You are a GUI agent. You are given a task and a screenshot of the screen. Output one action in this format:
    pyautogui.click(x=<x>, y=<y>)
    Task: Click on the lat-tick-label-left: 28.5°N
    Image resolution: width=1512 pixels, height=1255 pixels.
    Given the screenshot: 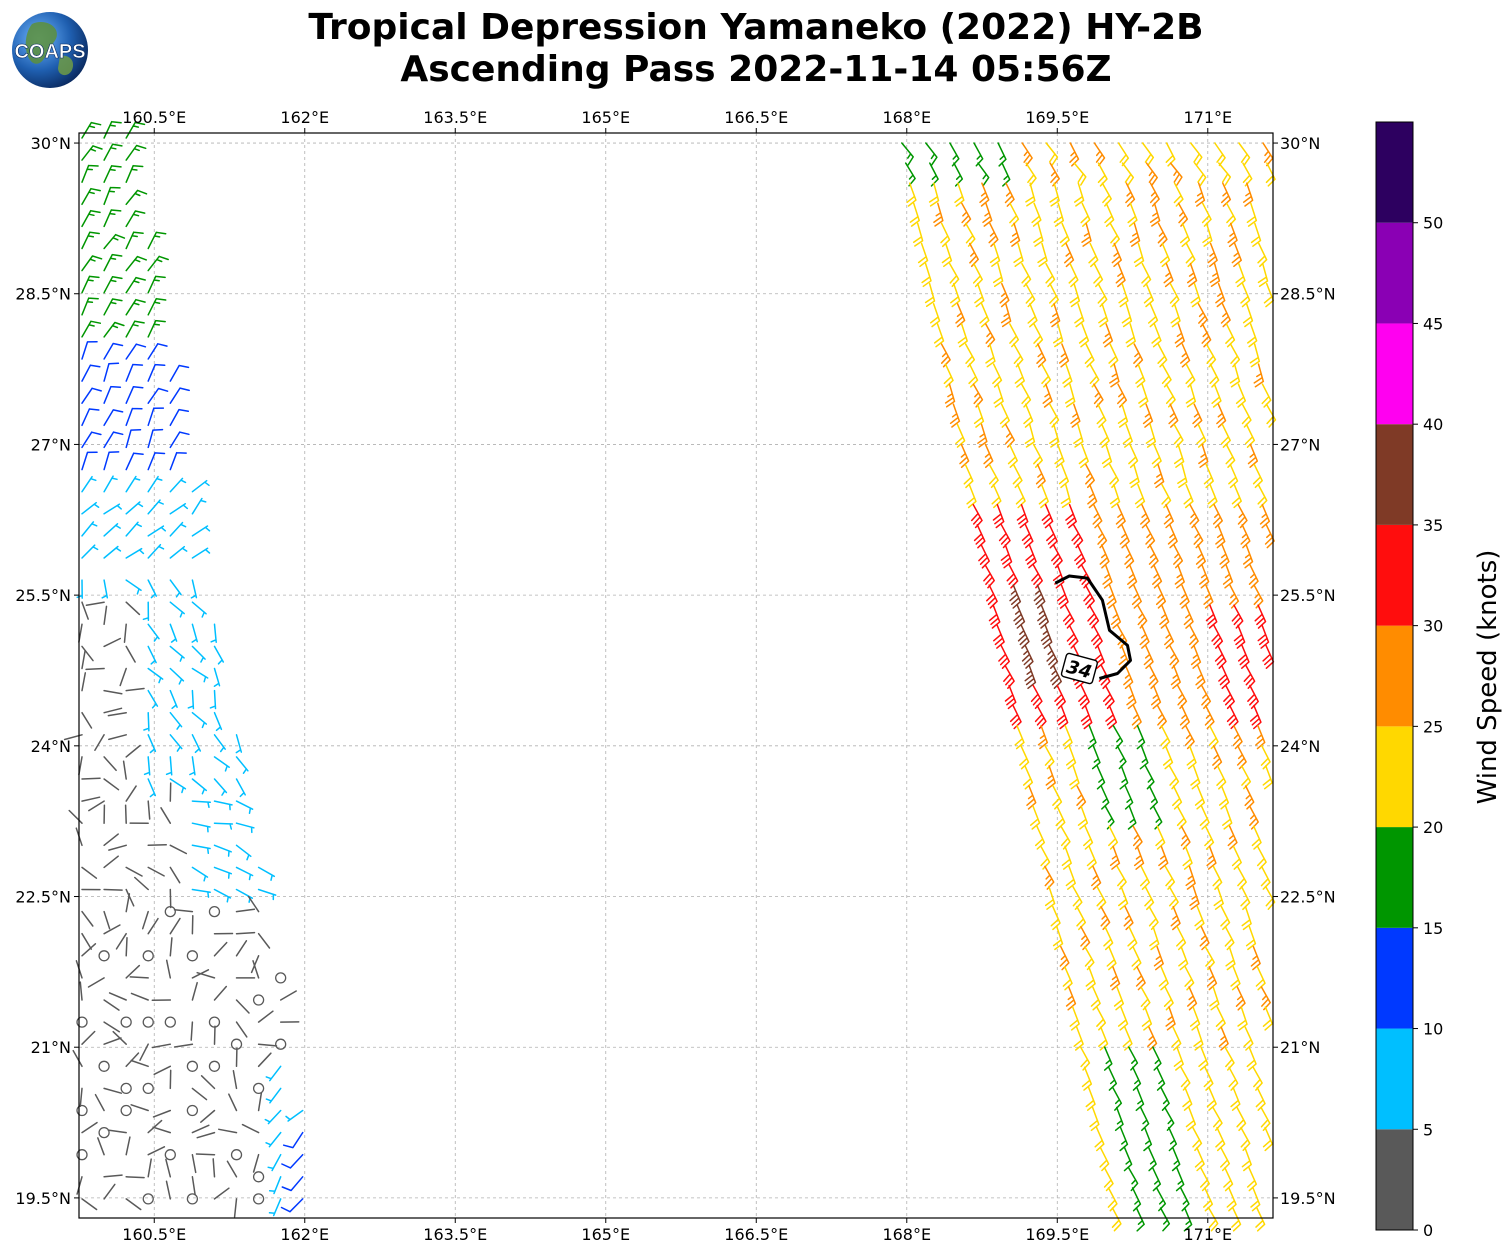 What is the action you would take?
    pyautogui.click(x=43, y=294)
    